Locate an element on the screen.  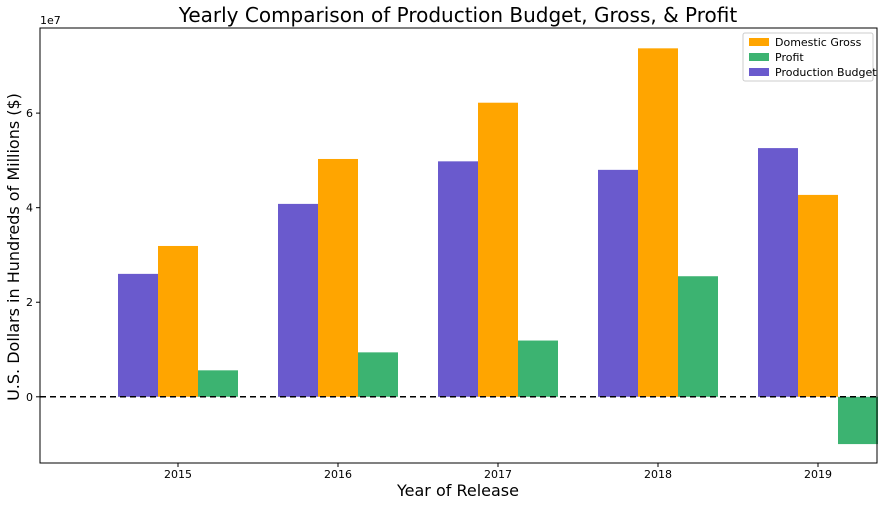
bar-domestic-gross-2015 is located at coordinates (178, 321).